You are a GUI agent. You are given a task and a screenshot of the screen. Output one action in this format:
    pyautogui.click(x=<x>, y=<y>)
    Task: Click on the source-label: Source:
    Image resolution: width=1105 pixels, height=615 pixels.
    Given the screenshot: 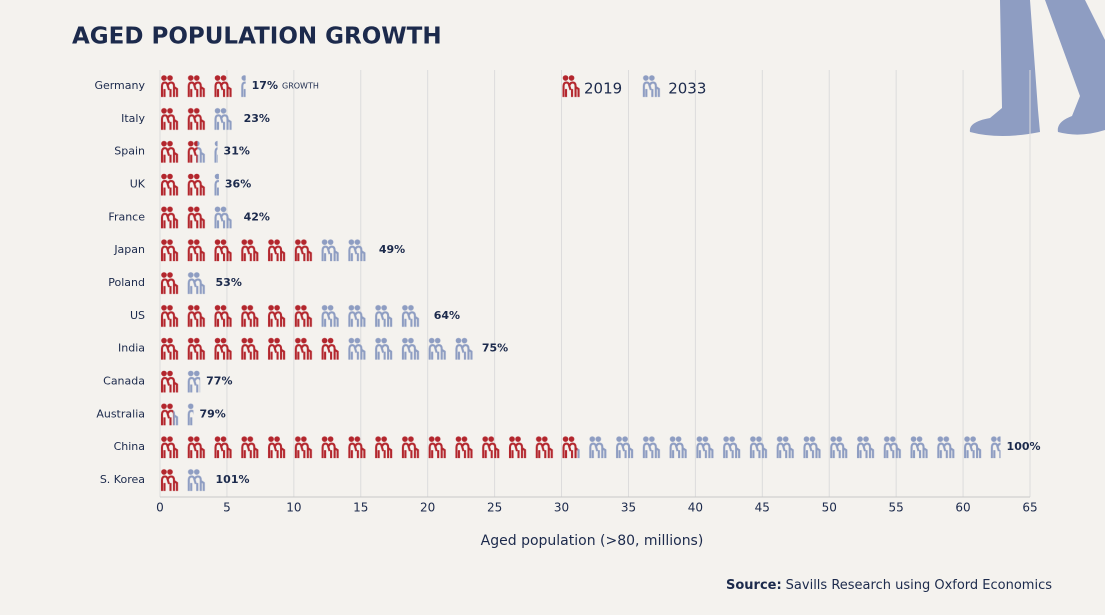 What is the action you would take?
    pyautogui.click(x=754, y=585)
    